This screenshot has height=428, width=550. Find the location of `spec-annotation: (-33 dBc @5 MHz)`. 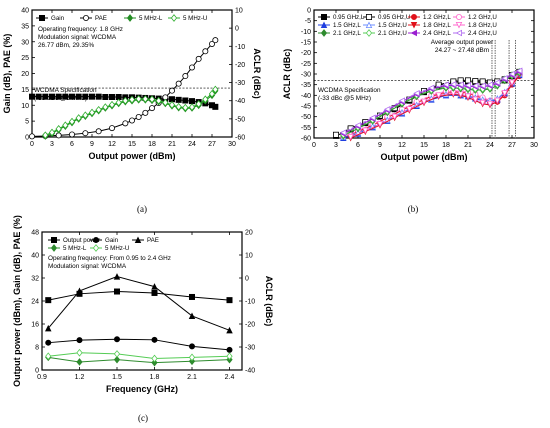

spec-annotation: (-33 dBc @5 MHz) is located at coordinates (60, 98).